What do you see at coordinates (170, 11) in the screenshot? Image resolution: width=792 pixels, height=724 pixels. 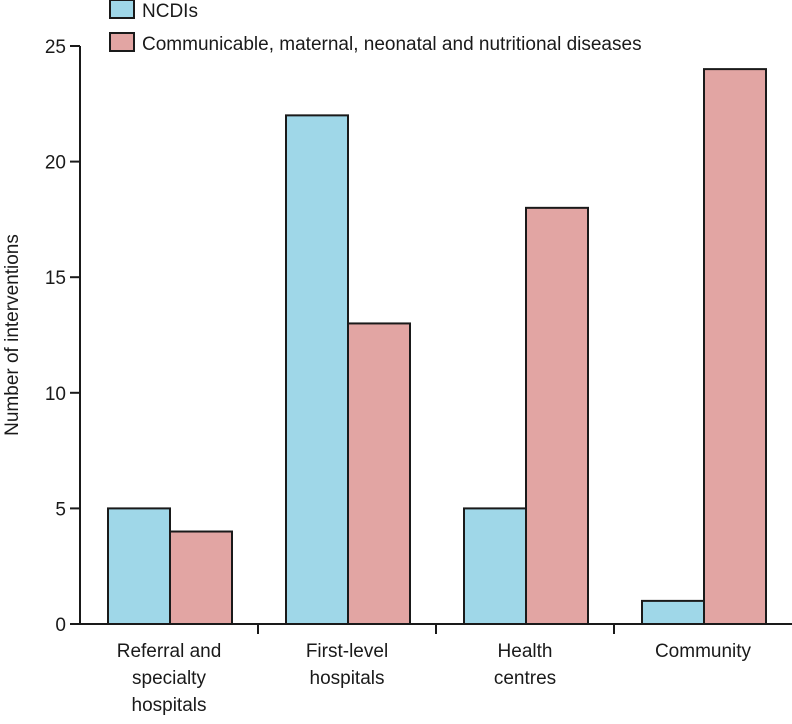 I see `legend-label-ncdis: NCDIs` at bounding box center [170, 11].